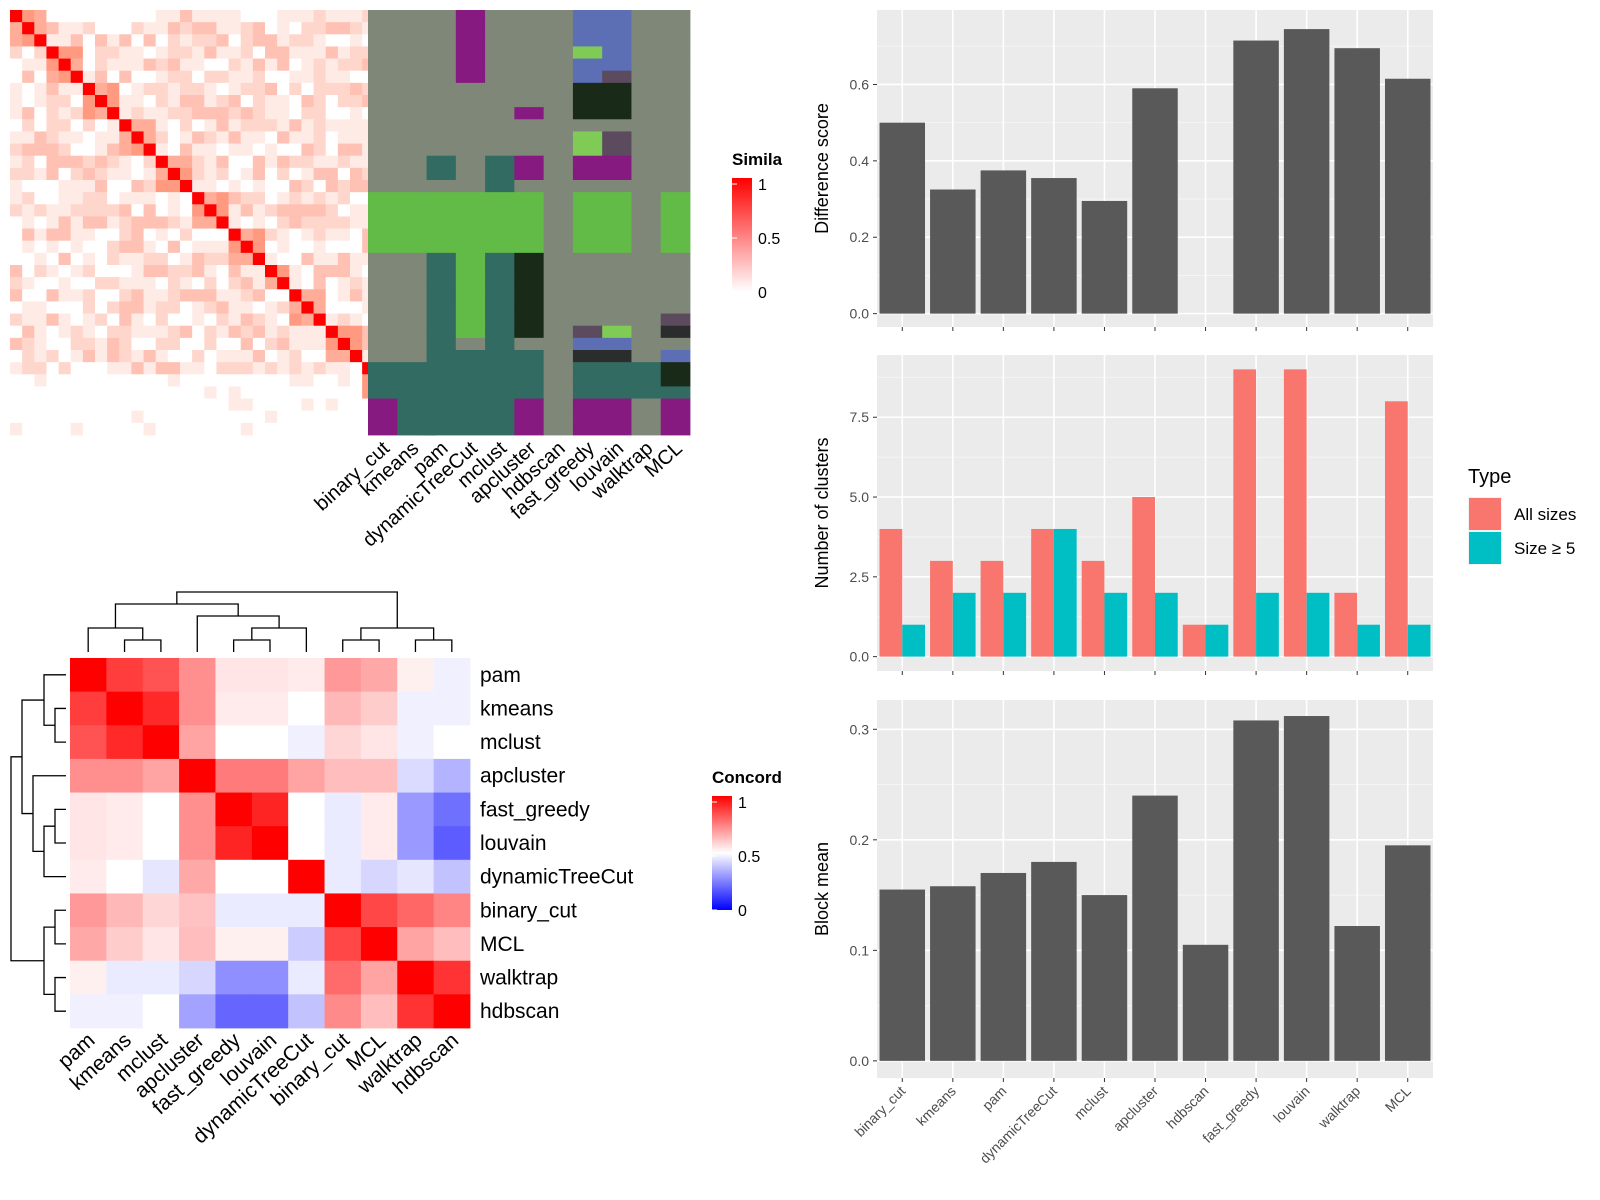 The width and height of the screenshot is (1600, 1200). What do you see at coordinates (251, 645) in the screenshot?
I see `column-dendrogram-link` at bounding box center [251, 645].